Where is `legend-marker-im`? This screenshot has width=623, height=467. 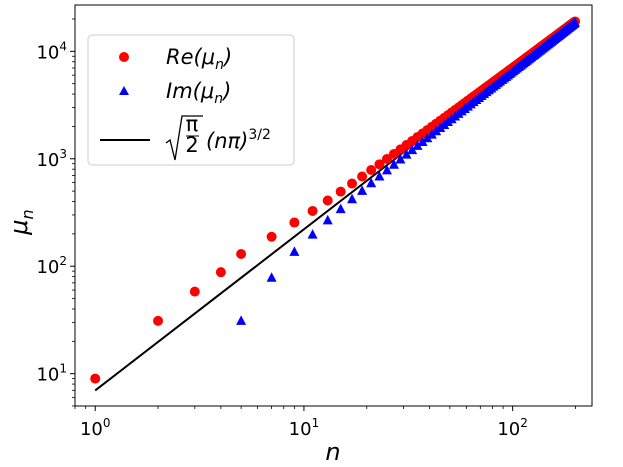 legend-marker-im is located at coordinates (124, 90).